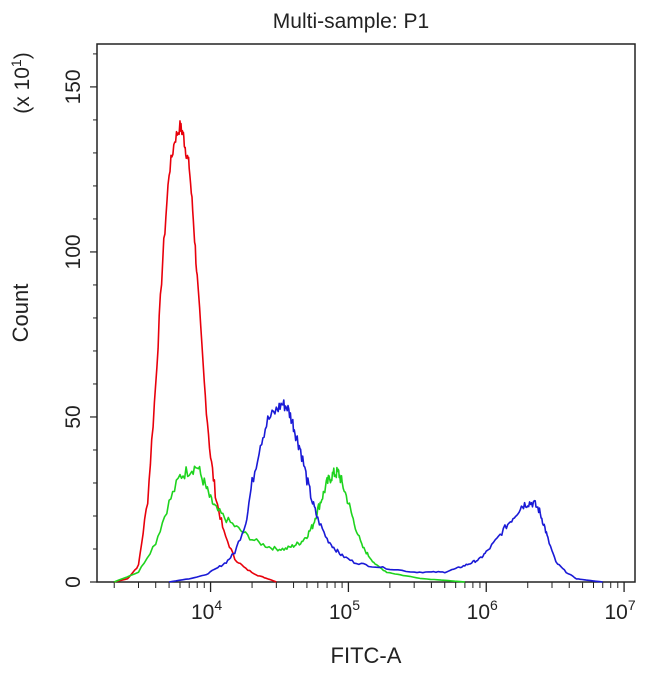 The height and width of the screenshot is (673, 650). What do you see at coordinates (73, 86) in the screenshot?
I see `y-tick-label: 150` at bounding box center [73, 86].